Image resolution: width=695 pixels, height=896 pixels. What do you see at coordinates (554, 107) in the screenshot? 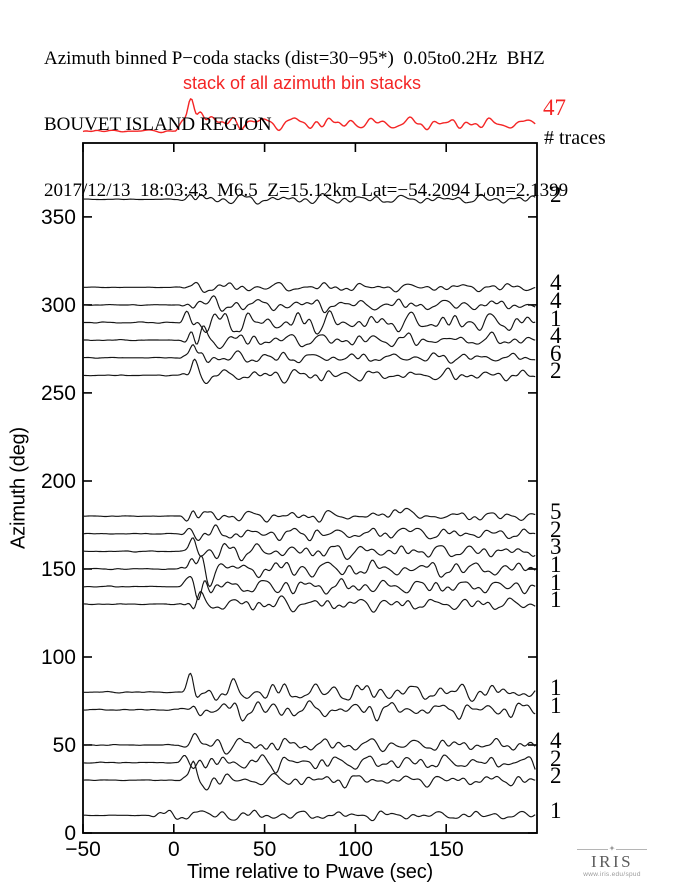
I see `overview-stack-count: 47` at bounding box center [554, 107].